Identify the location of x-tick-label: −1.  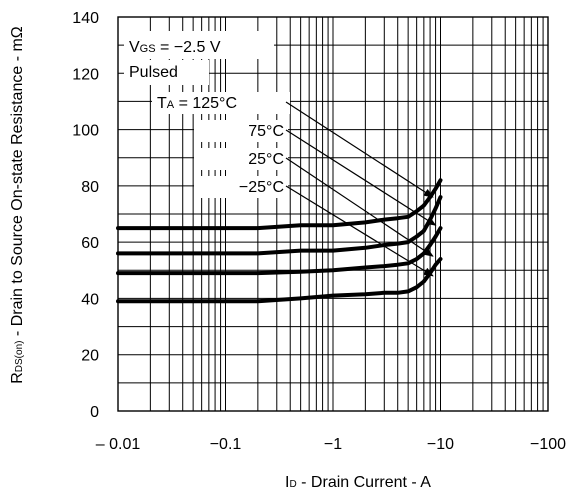
(333, 444).